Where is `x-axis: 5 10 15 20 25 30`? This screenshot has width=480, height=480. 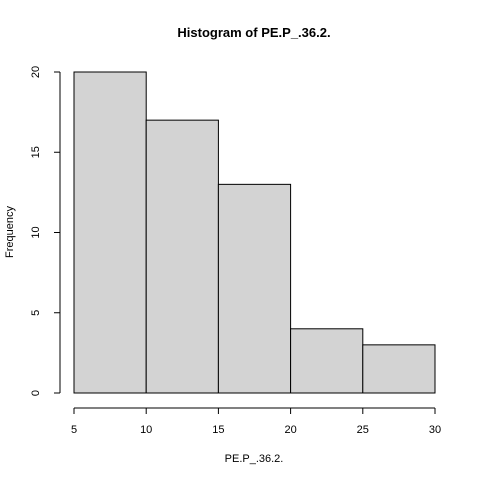
x-axis: 5 10 15 20 25 30 is located at coordinates (256, 421).